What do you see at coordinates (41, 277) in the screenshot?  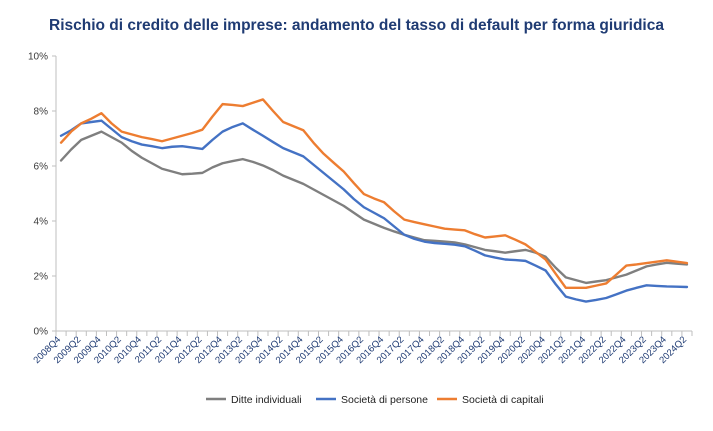 I see `y-tick-label: 2%` at bounding box center [41, 277].